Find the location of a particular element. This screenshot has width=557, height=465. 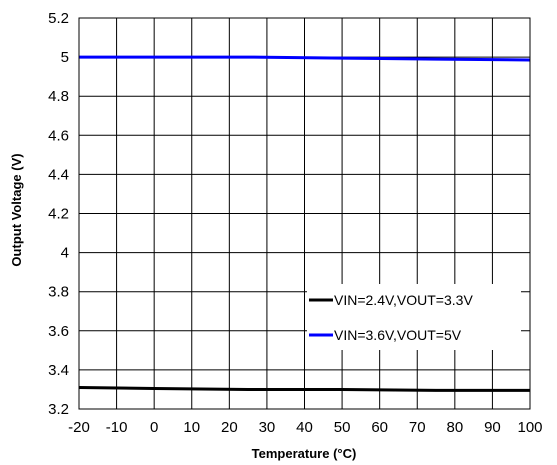

x-tick-label: 100 is located at coordinates (529, 427).